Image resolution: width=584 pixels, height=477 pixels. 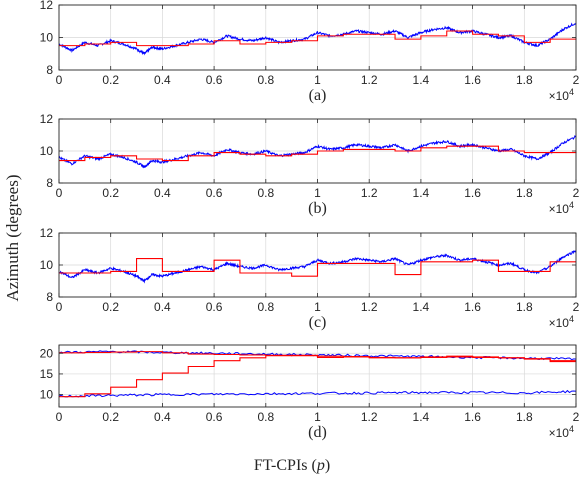 What do you see at coordinates (47, 353) in the screenshot?
I see `y-tick-label: 20` at bounding box center [47, 353].